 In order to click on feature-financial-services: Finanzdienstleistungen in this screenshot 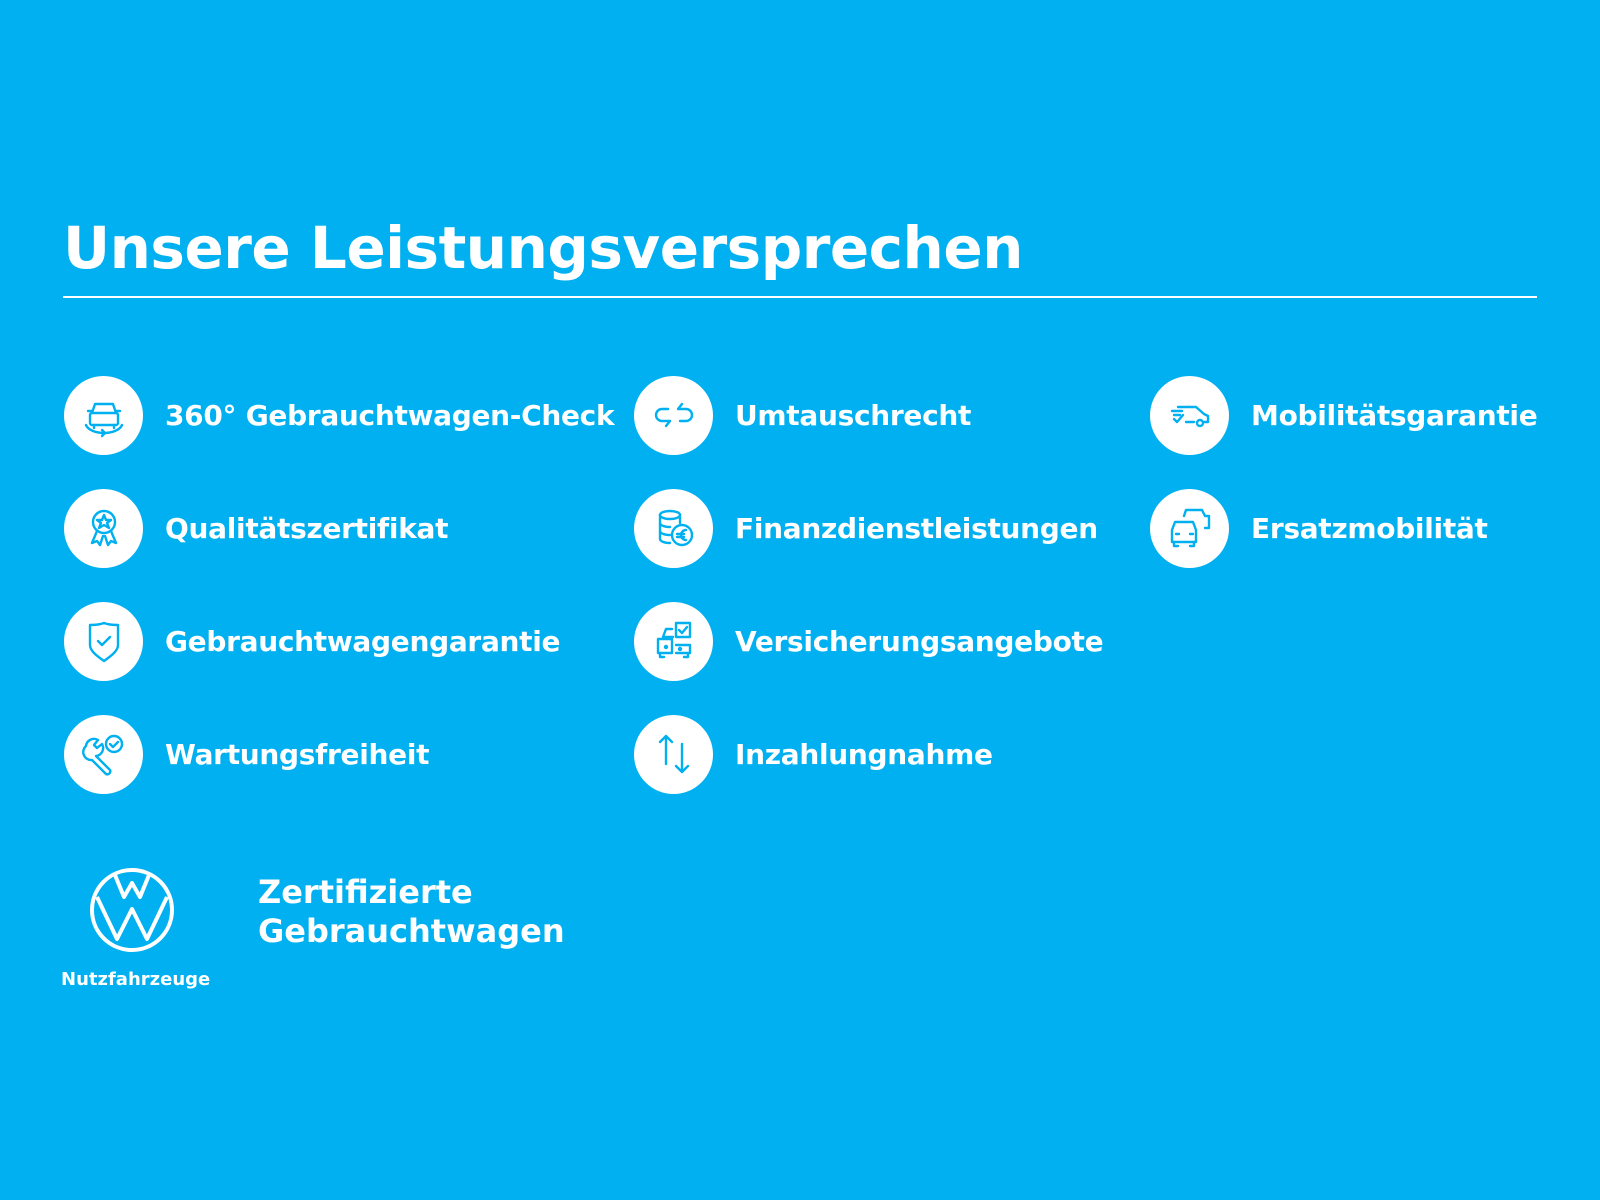, I will do `click(866, 528)`.